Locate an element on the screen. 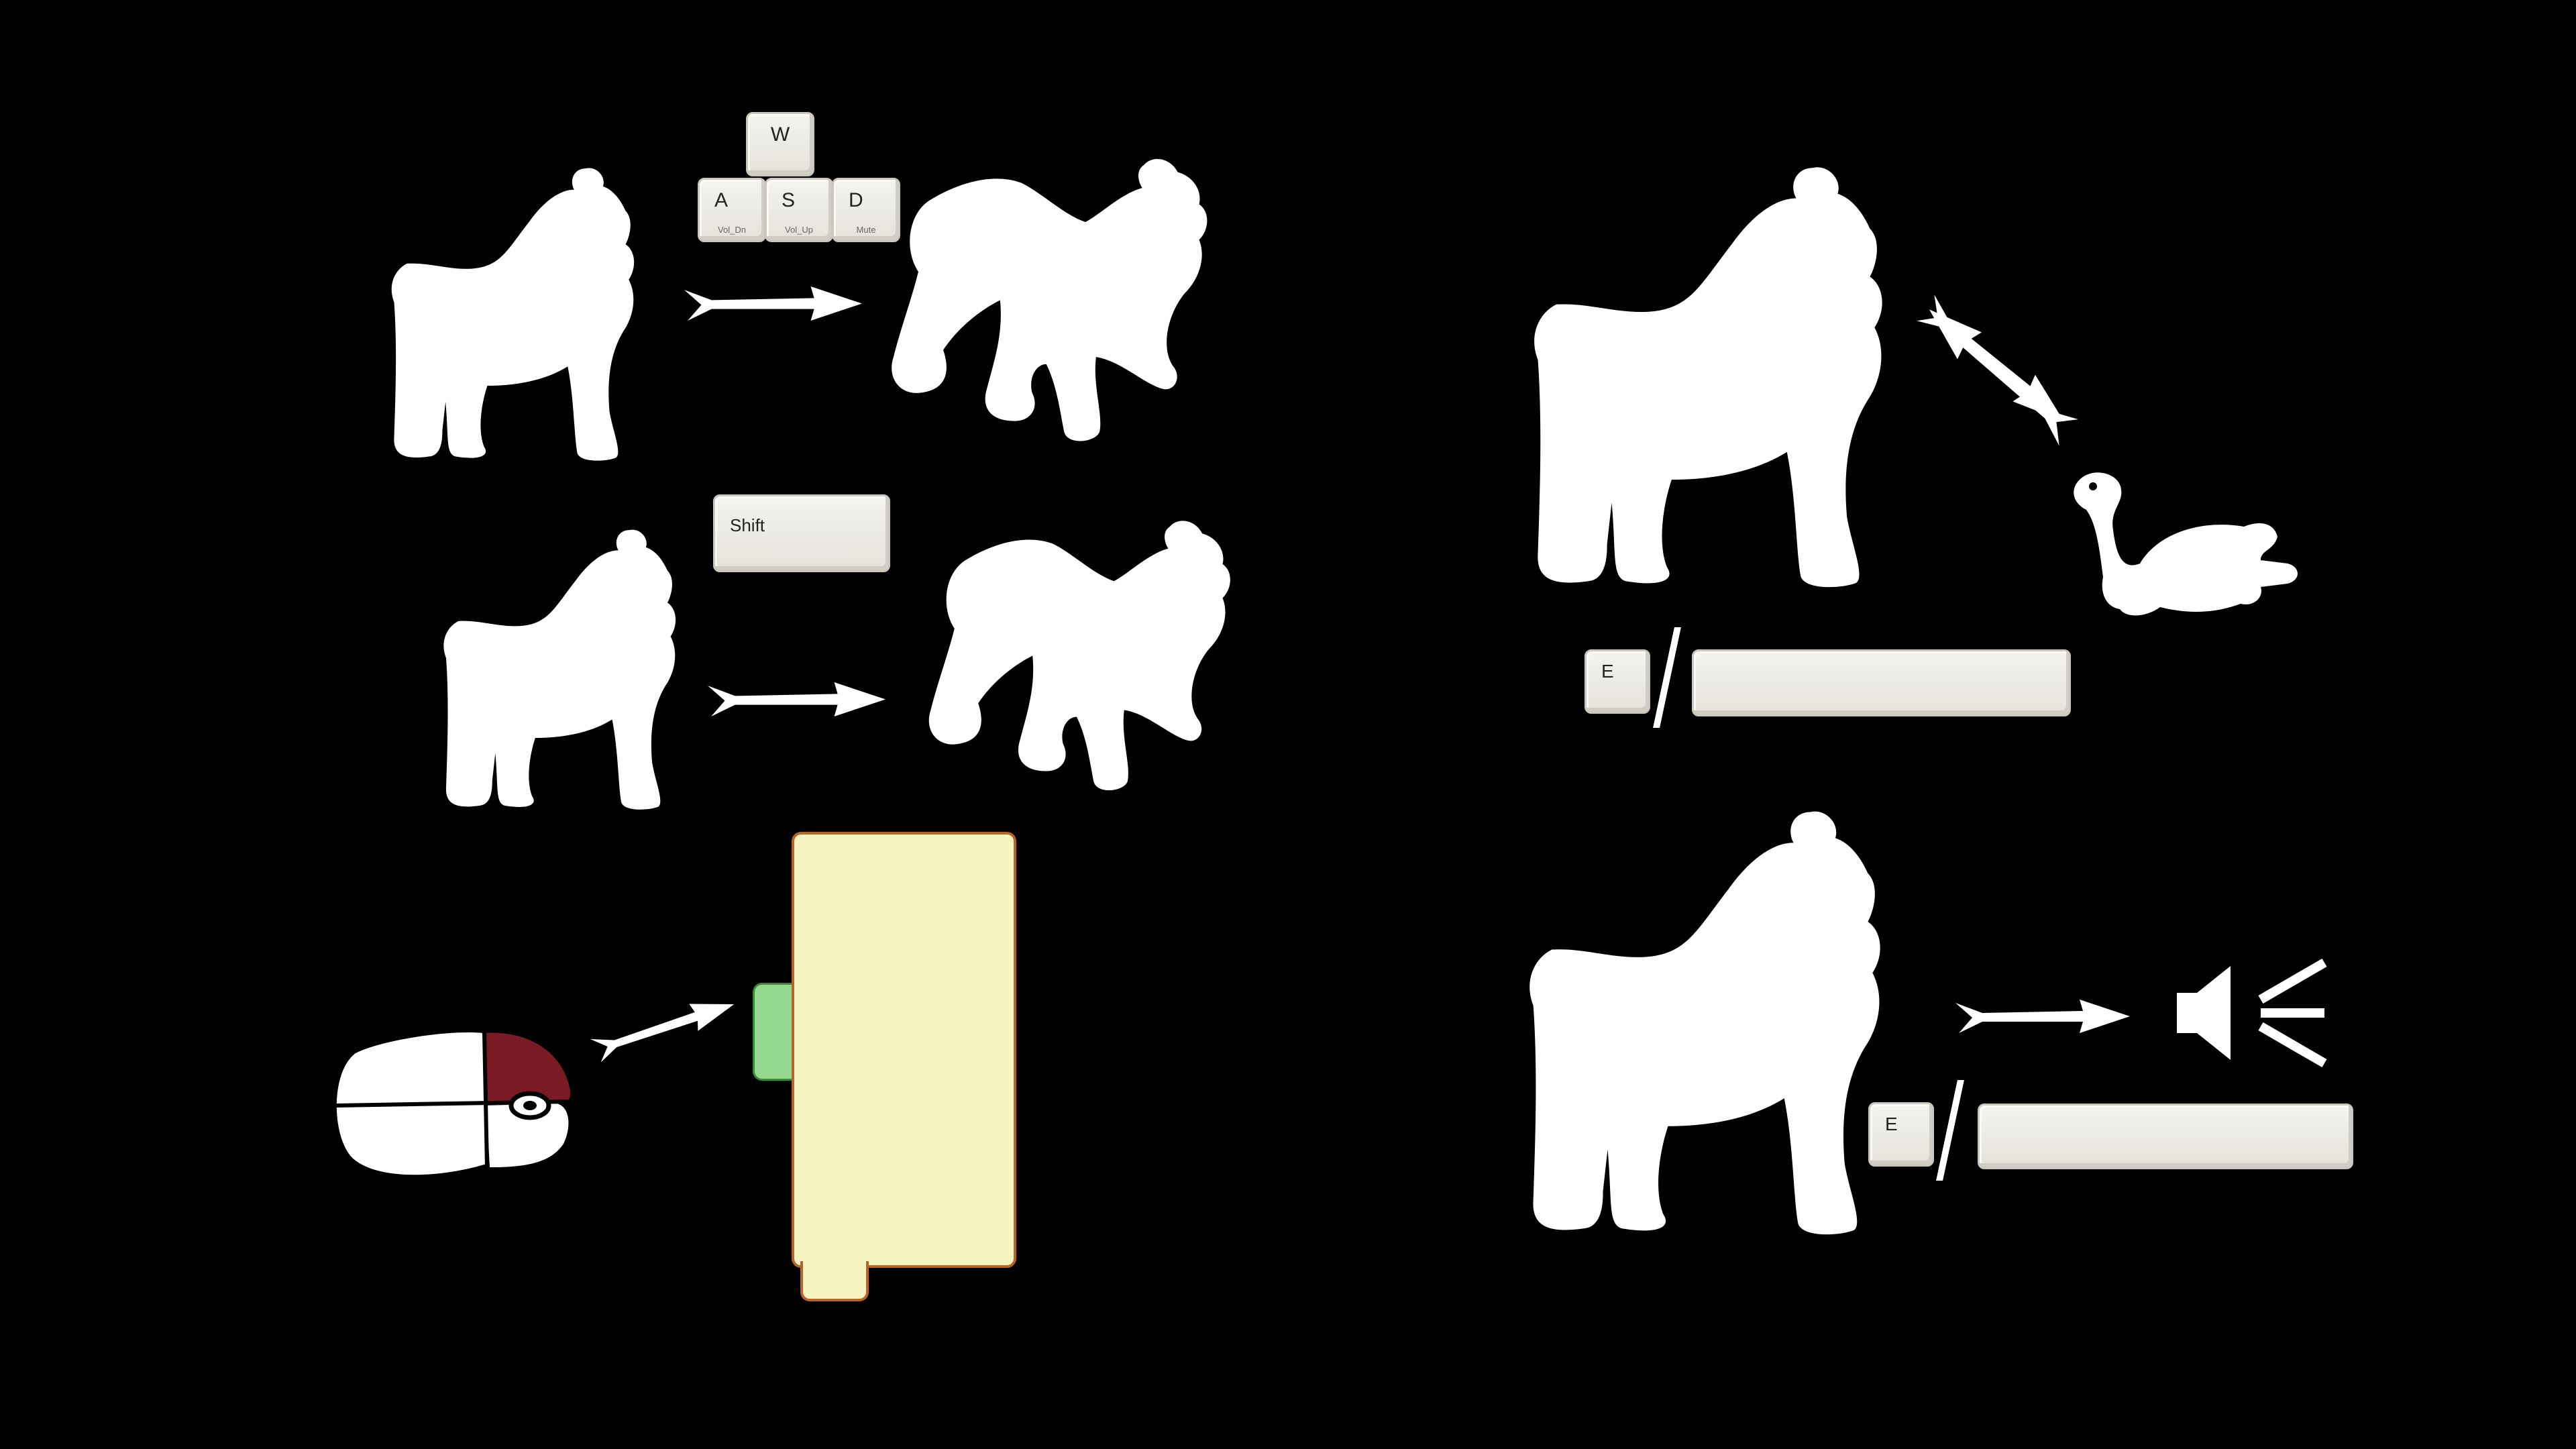 This screenshot has height=1449, width=2576. key-space-attack is located at coordinates (1881, 682).